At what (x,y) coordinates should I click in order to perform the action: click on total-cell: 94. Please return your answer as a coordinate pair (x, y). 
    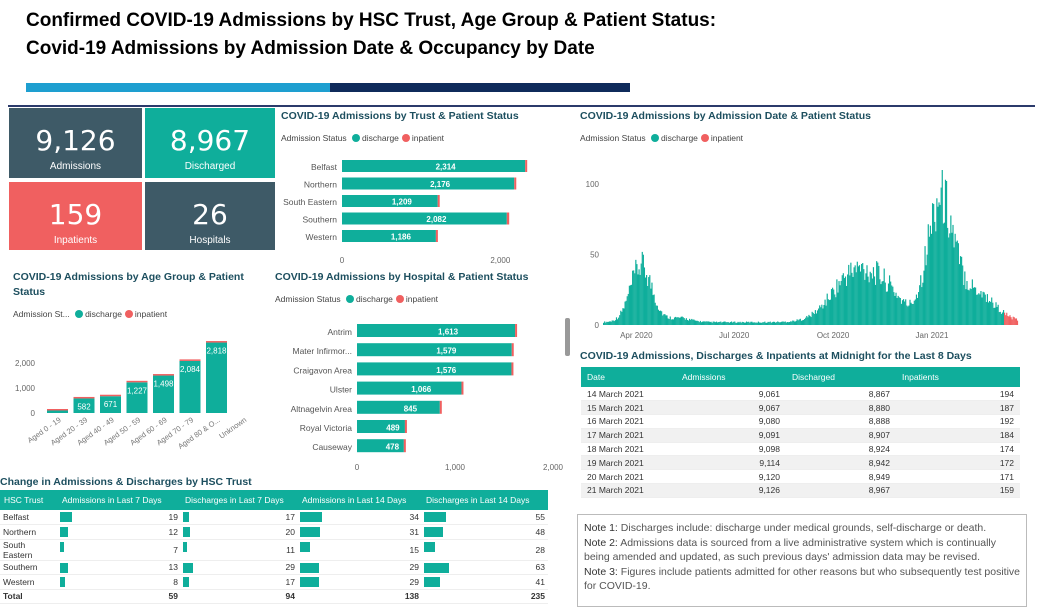
    Looking at the image, I should click on (239, 596).